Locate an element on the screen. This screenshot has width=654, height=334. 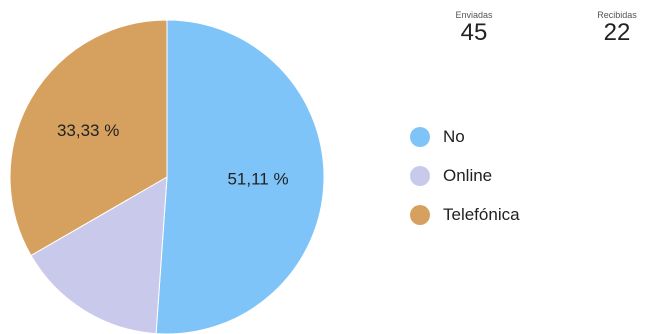
legend-label-online: Online is located at coordinates (468, 175).